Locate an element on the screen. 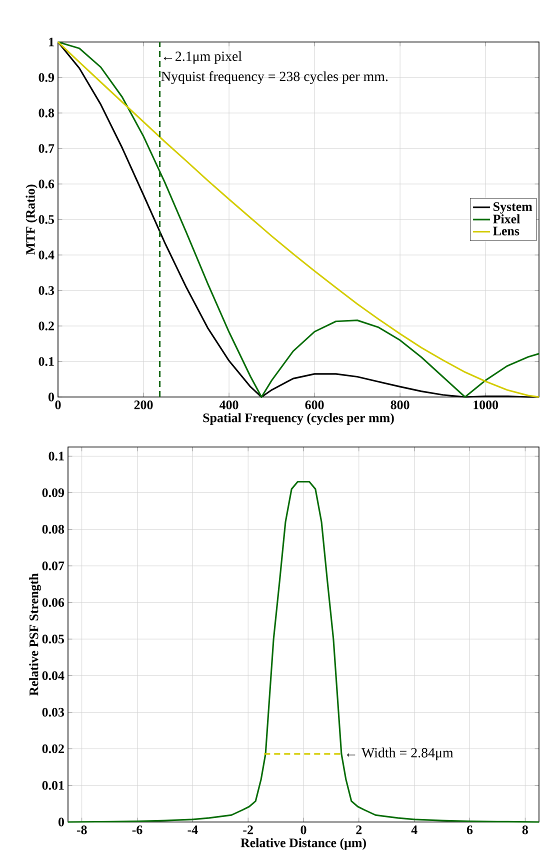 Image resolution: width=540 pixels, height=866 pixels. x-axis-title: Spatial Frequency (cycles per mm) is located at coordinates (298, 419).